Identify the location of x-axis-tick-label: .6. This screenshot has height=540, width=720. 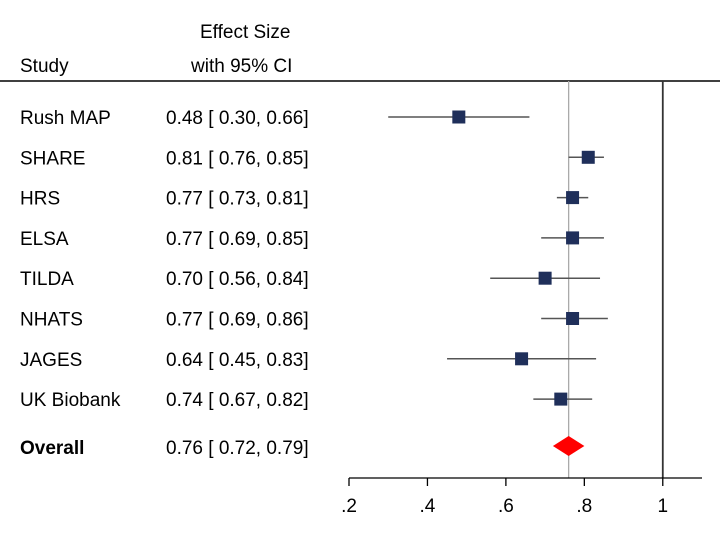
(506, 506).